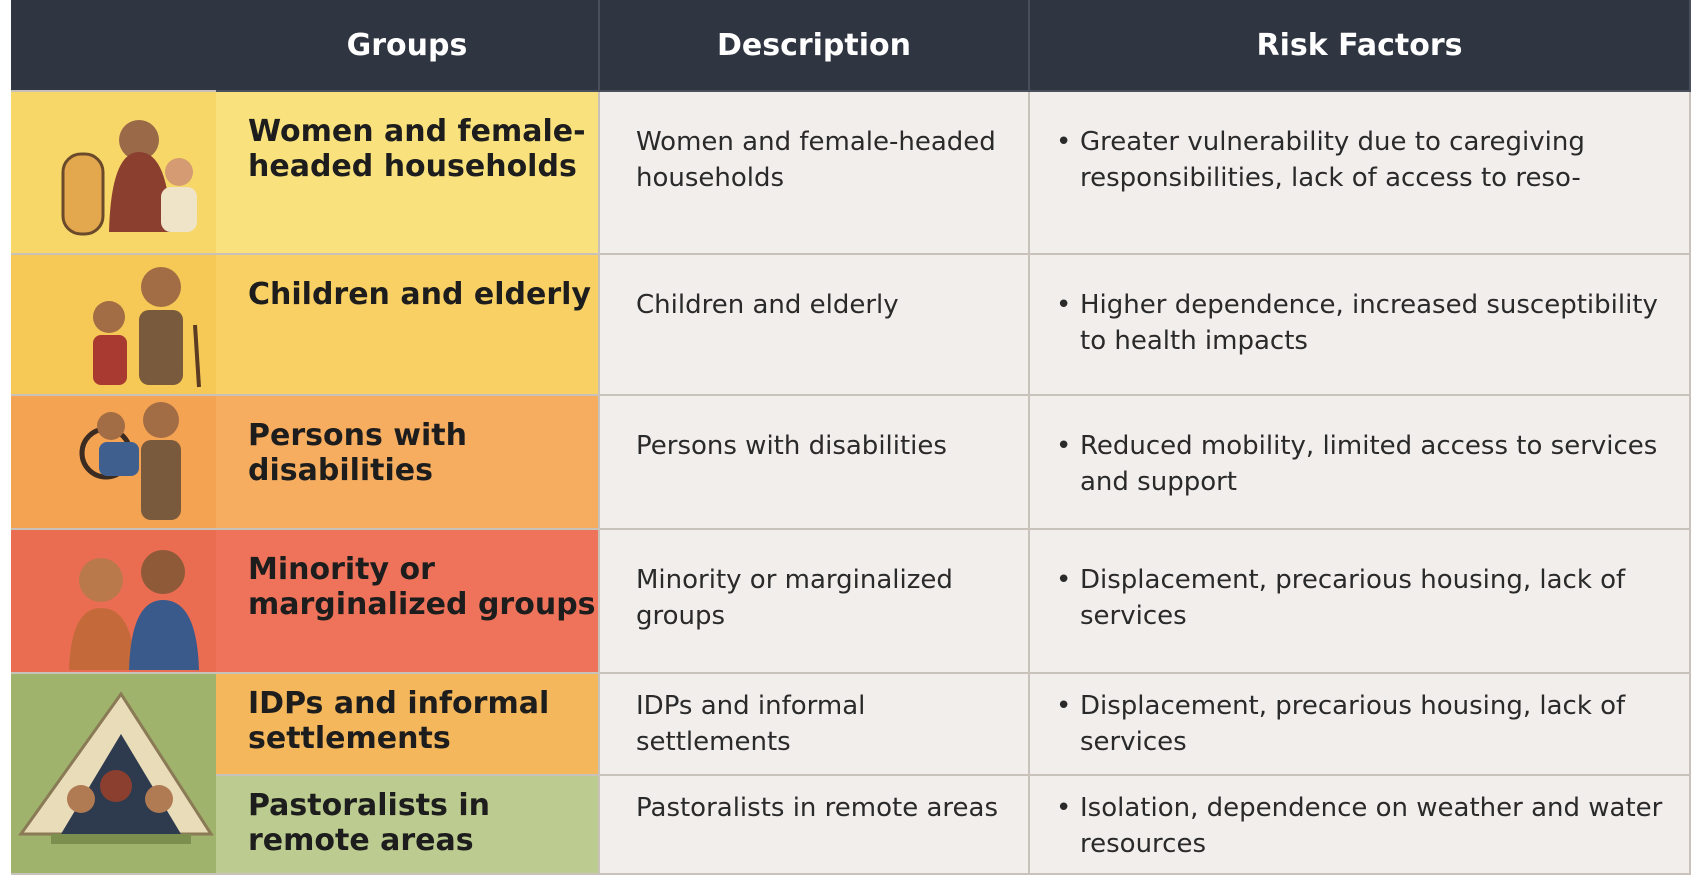 The image size is (1691, 875). Describe the element at coordinates (113, 774) in the screenshot. I see `icon-tent` at that location.